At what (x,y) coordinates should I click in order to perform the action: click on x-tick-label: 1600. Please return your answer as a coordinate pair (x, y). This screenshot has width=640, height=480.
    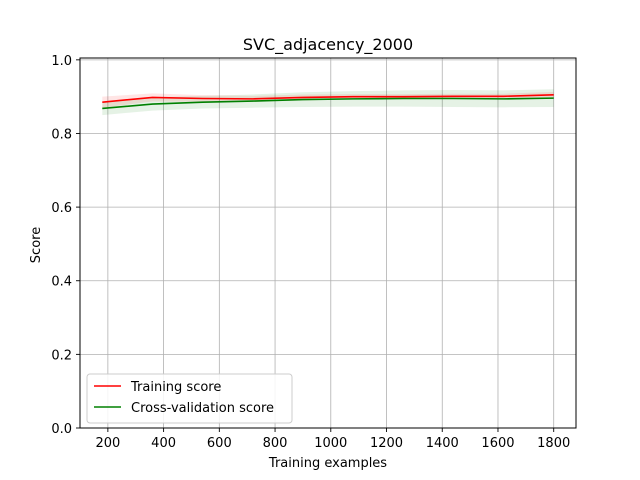
    Looking at the image, I should click on (497, 443).